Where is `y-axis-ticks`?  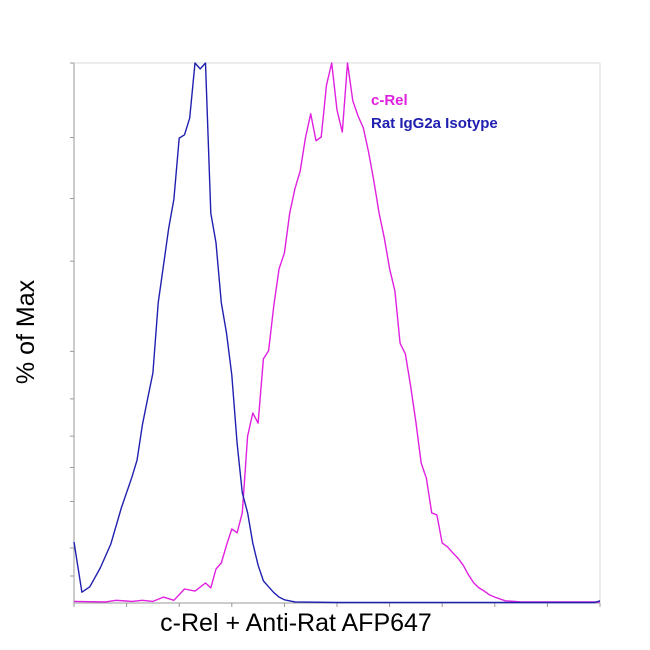 y-axis-ticks is located at coordinates (72, 319).